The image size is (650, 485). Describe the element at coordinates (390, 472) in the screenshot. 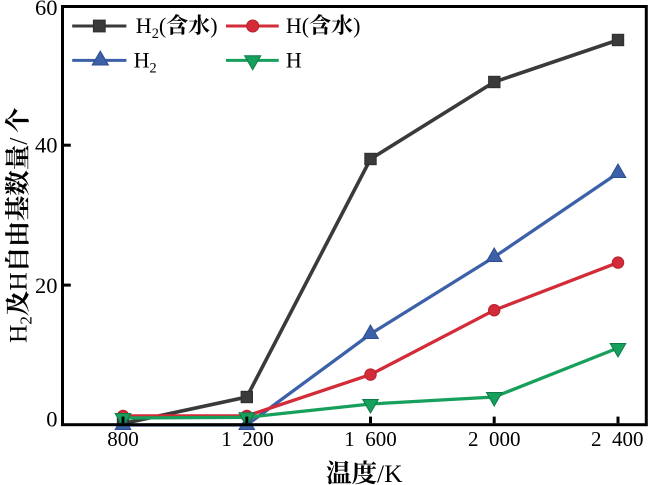

I see `svg-text: /K` at that location.